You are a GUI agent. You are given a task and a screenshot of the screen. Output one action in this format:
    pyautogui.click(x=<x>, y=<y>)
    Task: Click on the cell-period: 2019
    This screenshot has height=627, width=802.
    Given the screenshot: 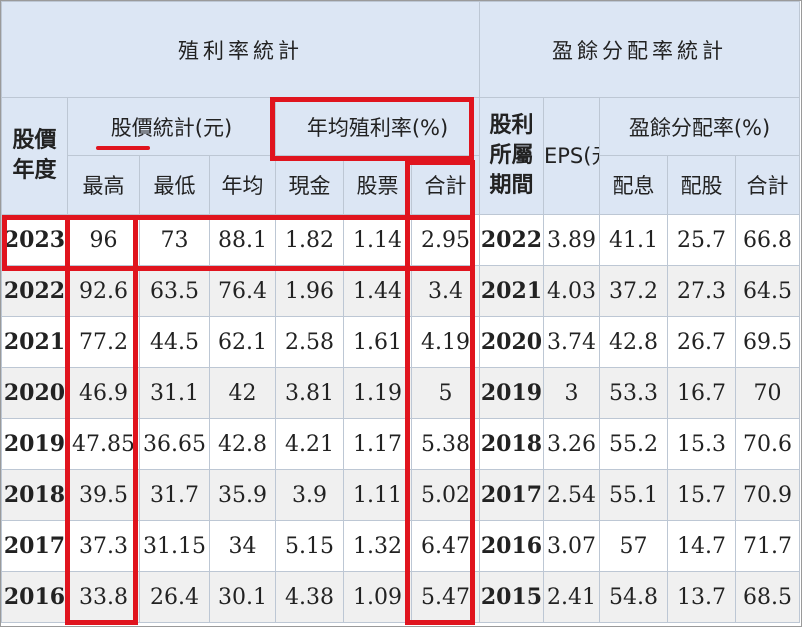 What is the action you would take?
    pyautogui.click(x=511, y=393)
    